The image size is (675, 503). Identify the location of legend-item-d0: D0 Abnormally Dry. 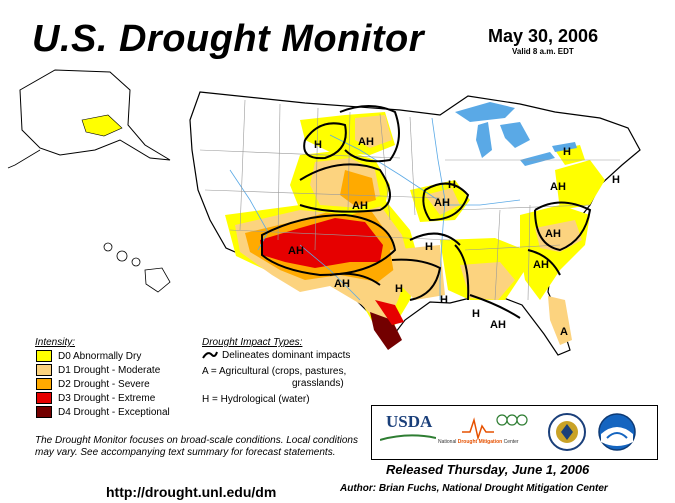
(88, 356).